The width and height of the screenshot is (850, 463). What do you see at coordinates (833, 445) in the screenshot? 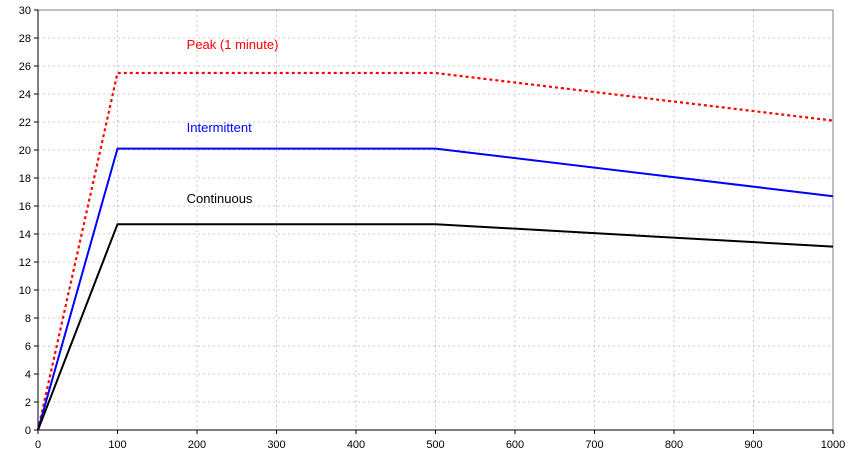
I see `x-tick-label: 1000` at bounding box center [833, 445].